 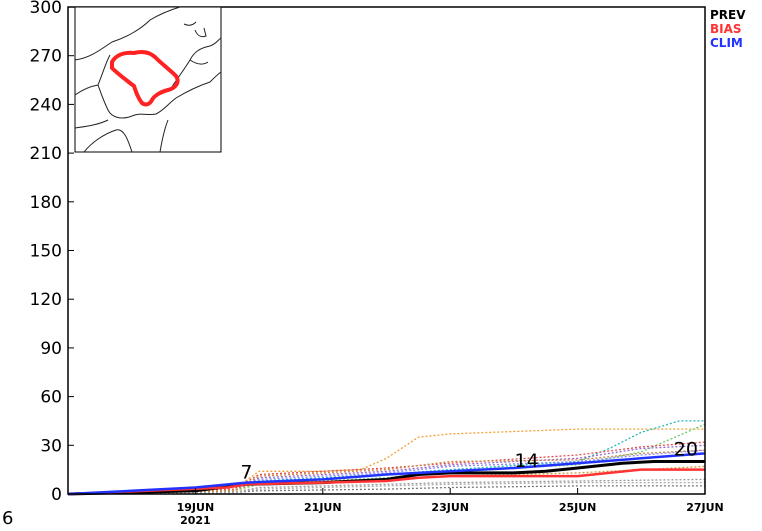 What do you see at coordinates (195, 520) in the screenshot?
I see `x-tick-year-label: 2021` at bounding box center [195, 520].